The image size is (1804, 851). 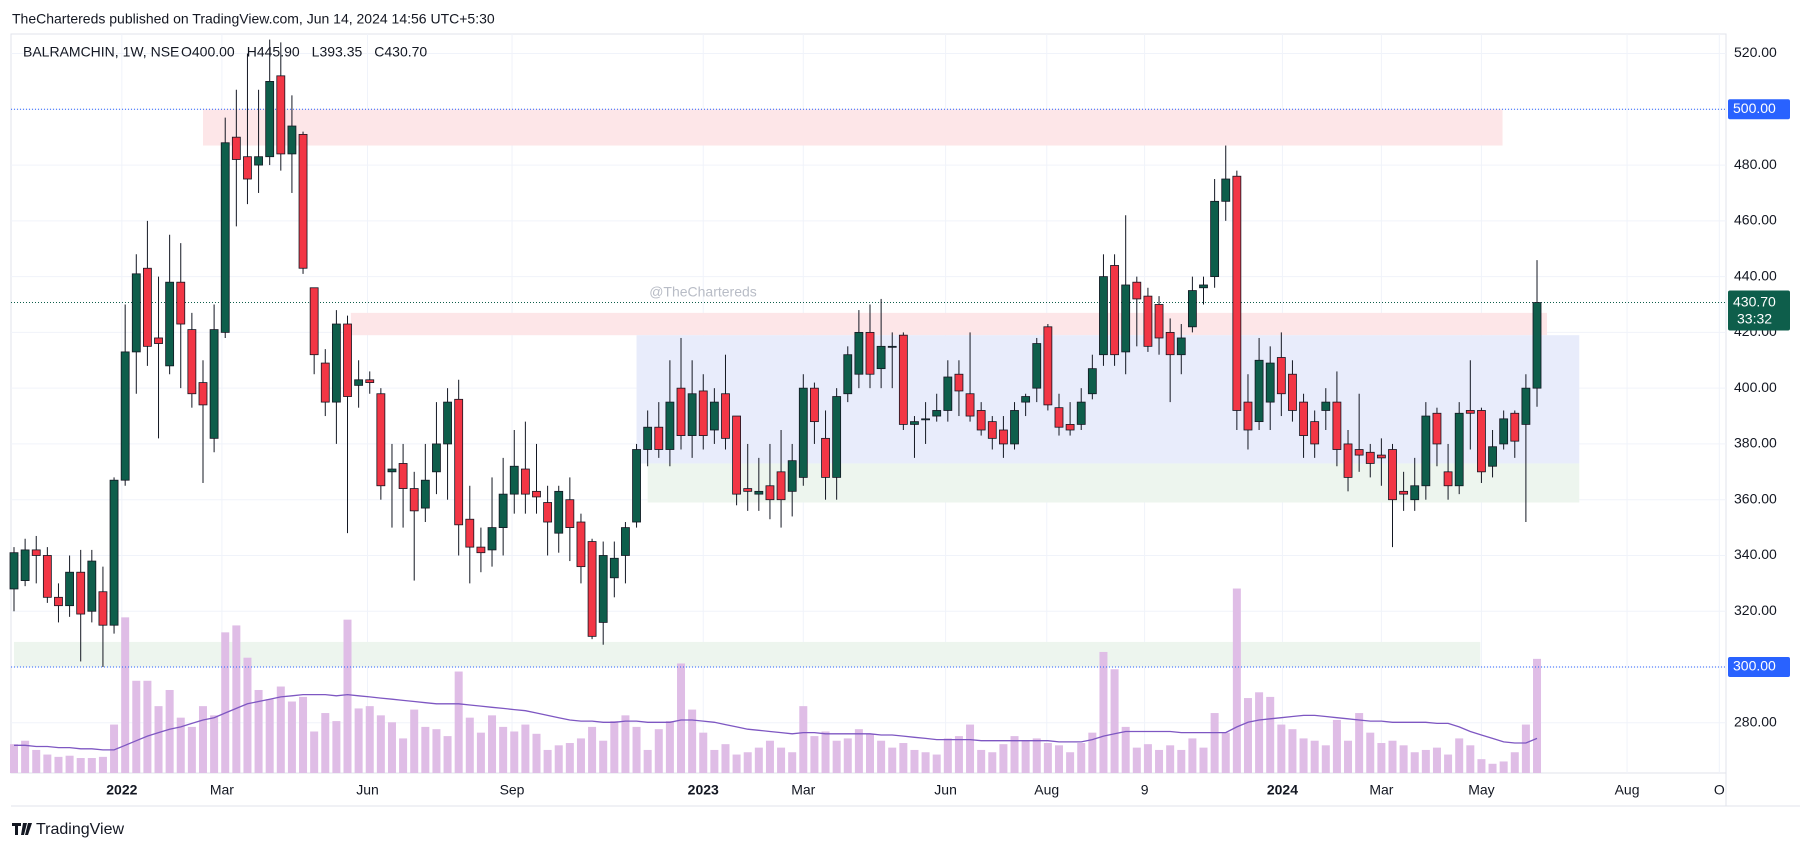 What do you see at coordinates (1755, 554) in the screenshot?
I see `y-tick-label: 340.00` at bounding box center [1755, 554].